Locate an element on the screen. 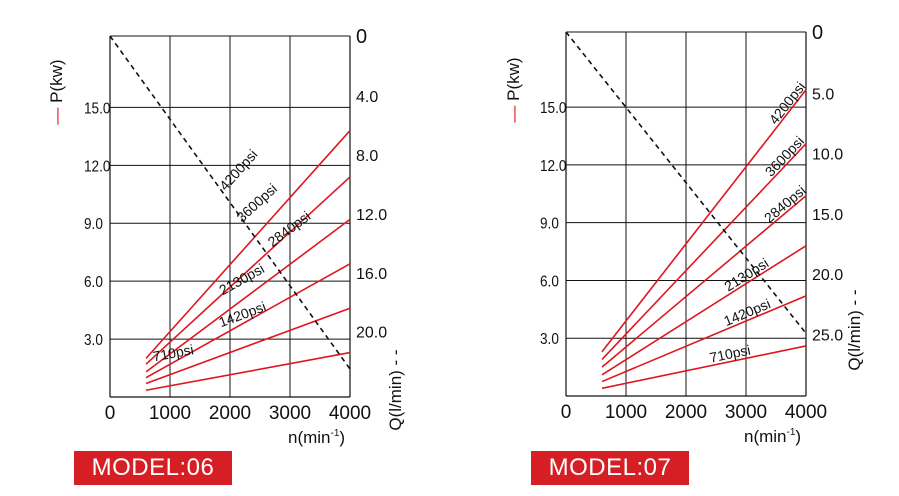 This screenshot has height=496, width=899. series-label-group: 710psi is located at coordinates (172, 352).